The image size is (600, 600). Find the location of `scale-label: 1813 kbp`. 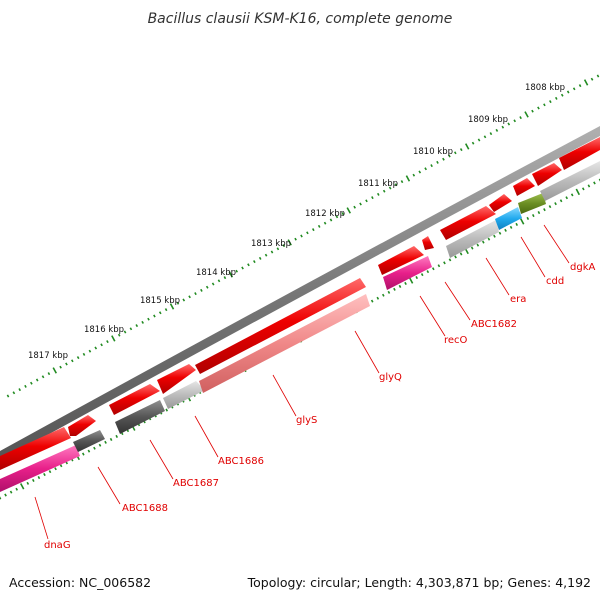

scale-label: 1813 kbp is located at coordinates (271, 244).